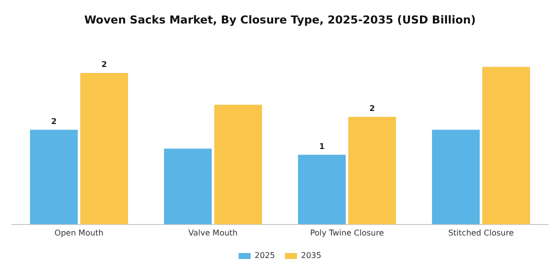 The image size is (560, 280). What do you see at coordinates (79, 233) in the screenshot?
I see `x-tick-label: Open Mouth` at bounding box center [79, 233].